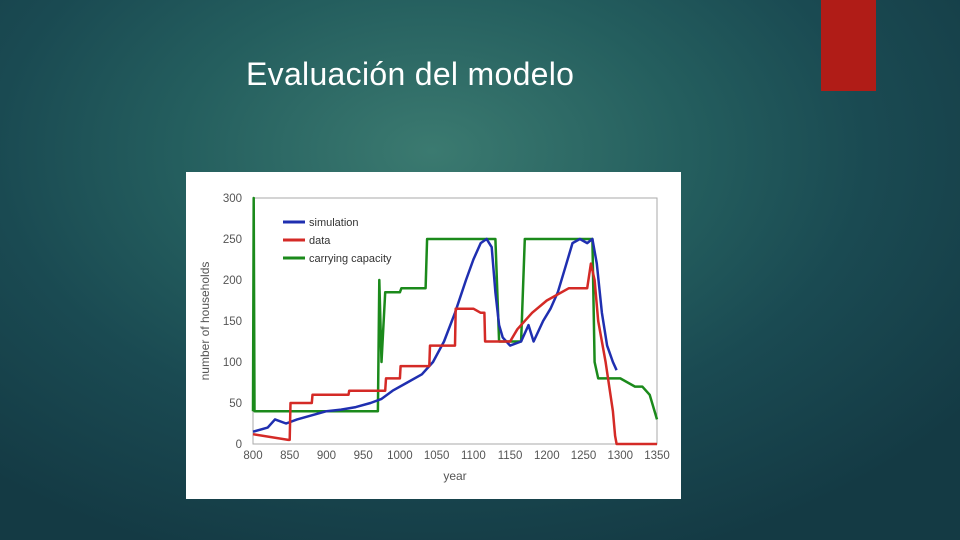 The height and width of the screenshot is (540, 960). What do you see at coordinates (252, 456) in the screenshot?
I see `x-tick-label: 800` at bounding box center [252, 456].